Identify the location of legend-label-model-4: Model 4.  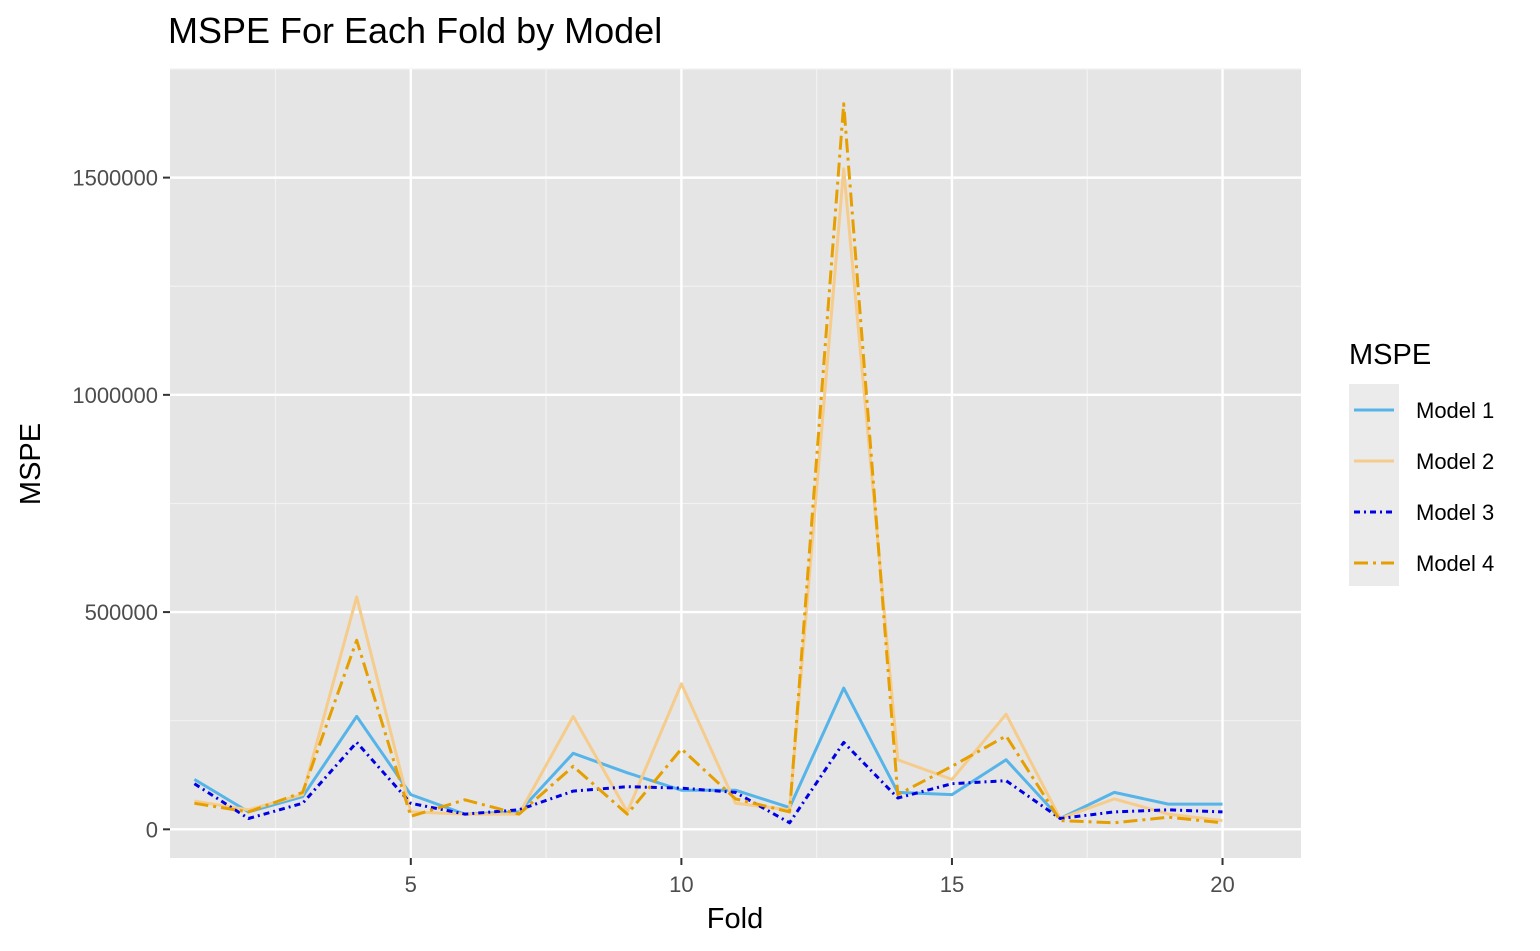
(1455, 563).